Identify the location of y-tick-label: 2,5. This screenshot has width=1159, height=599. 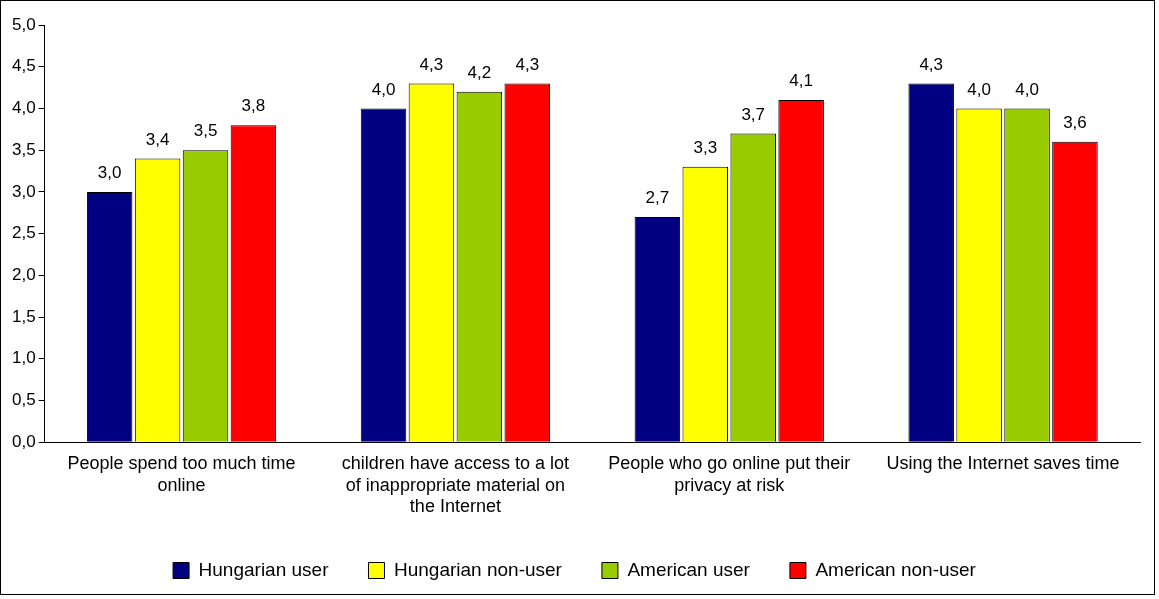
(23, 233).